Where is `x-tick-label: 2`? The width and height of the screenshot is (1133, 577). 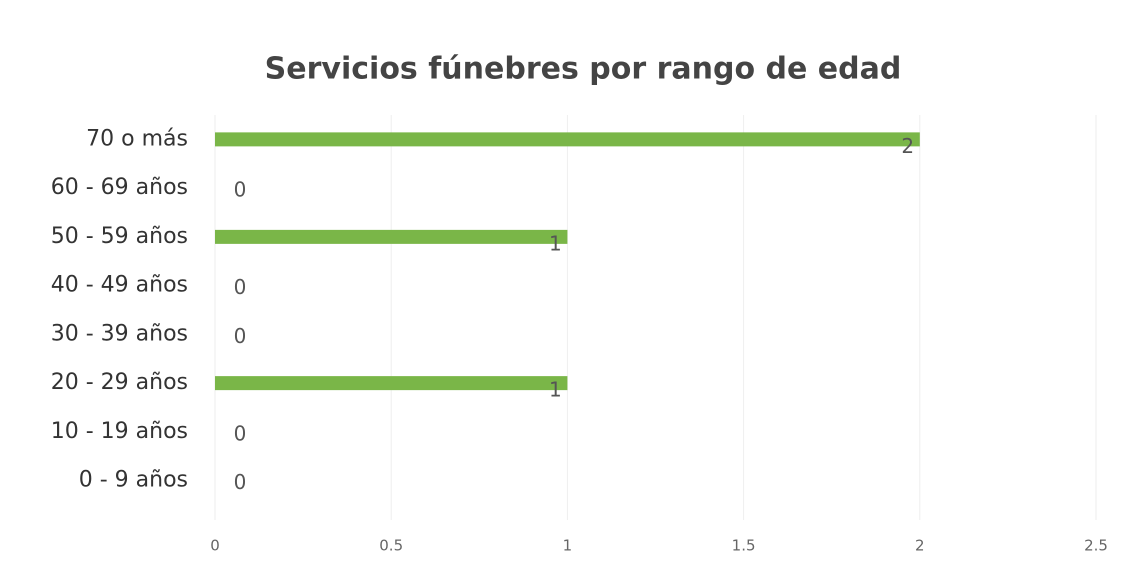
x-tick-label: 2 is located at coordinates (920, 546).